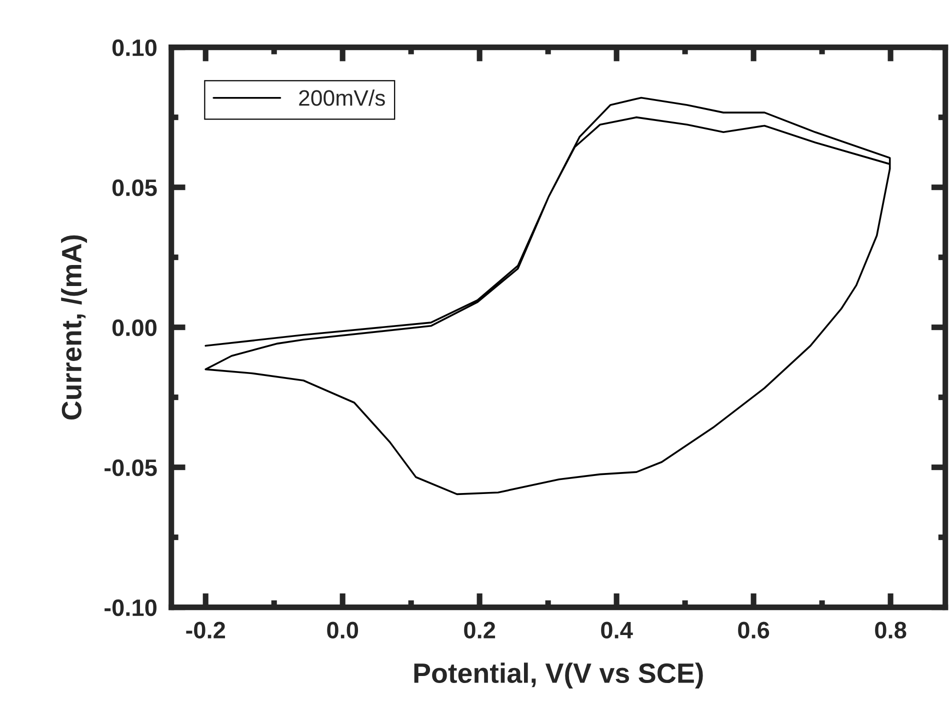 This screenshot has width=952, height=717. What do you see at coordinates (134, 47) in the screenshot?
I see `y-tick-label: 0.10` at bounding box center [134, 47].